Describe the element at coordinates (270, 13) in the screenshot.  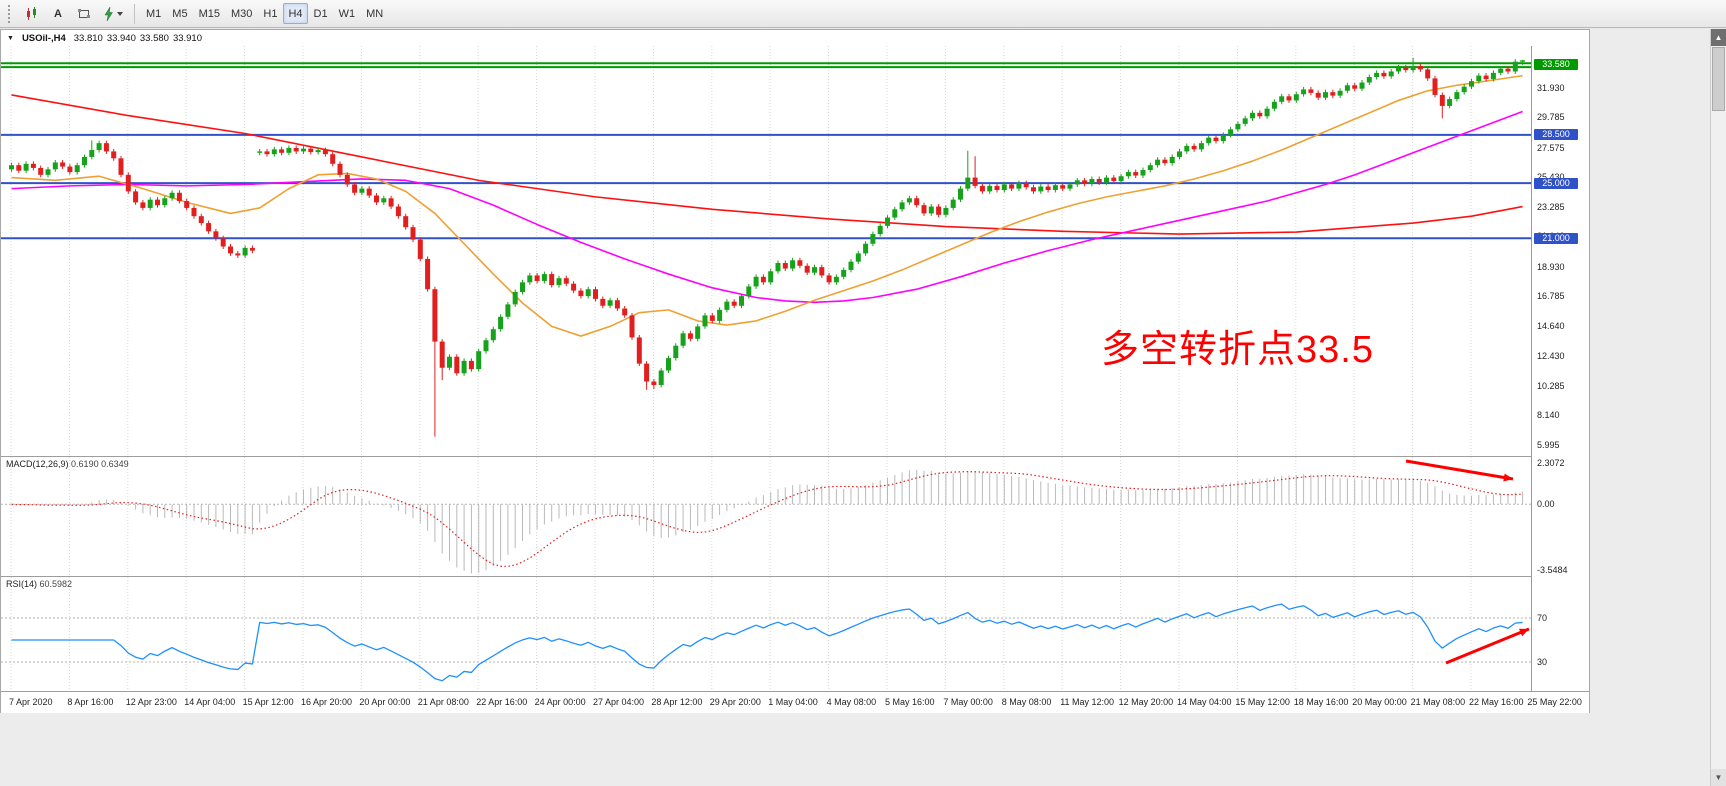
I see `timeframe-button-H1: H1` at that location.